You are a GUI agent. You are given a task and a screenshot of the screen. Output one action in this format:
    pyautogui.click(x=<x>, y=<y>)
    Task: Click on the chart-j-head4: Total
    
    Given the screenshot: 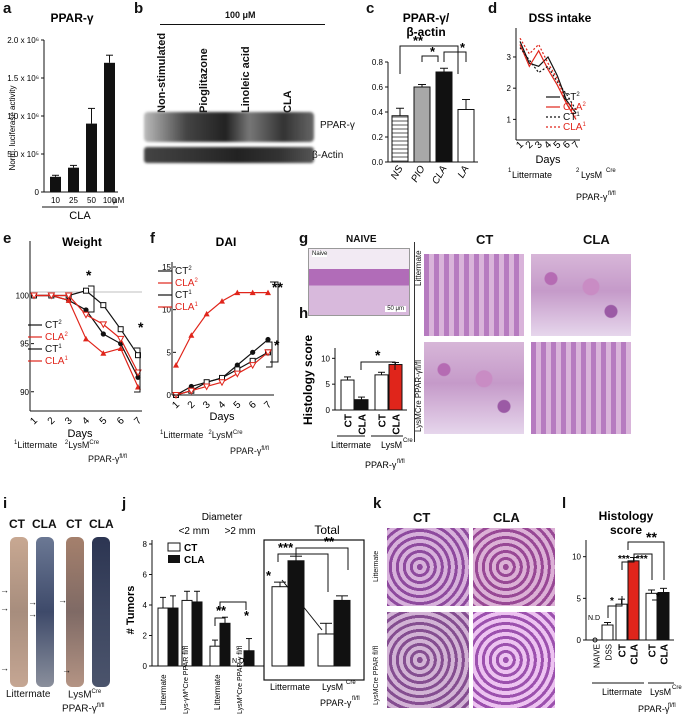 What is the action you would take?
    pyautogui.click(x=326, y=530)
    